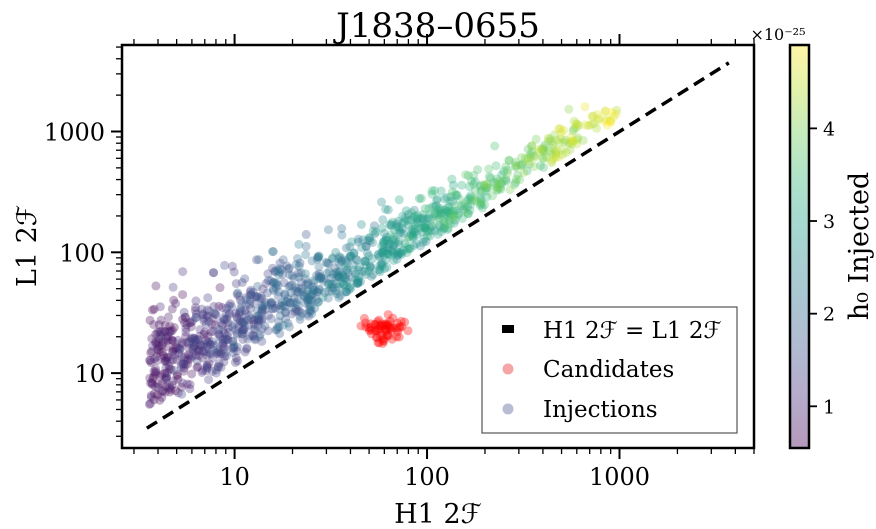 Image resolution: width=876 pixels, height=529 pixels. I want to click on legend-label-reference-line: H1 2ℱ = L1 2ℱ, so click(632, 331).